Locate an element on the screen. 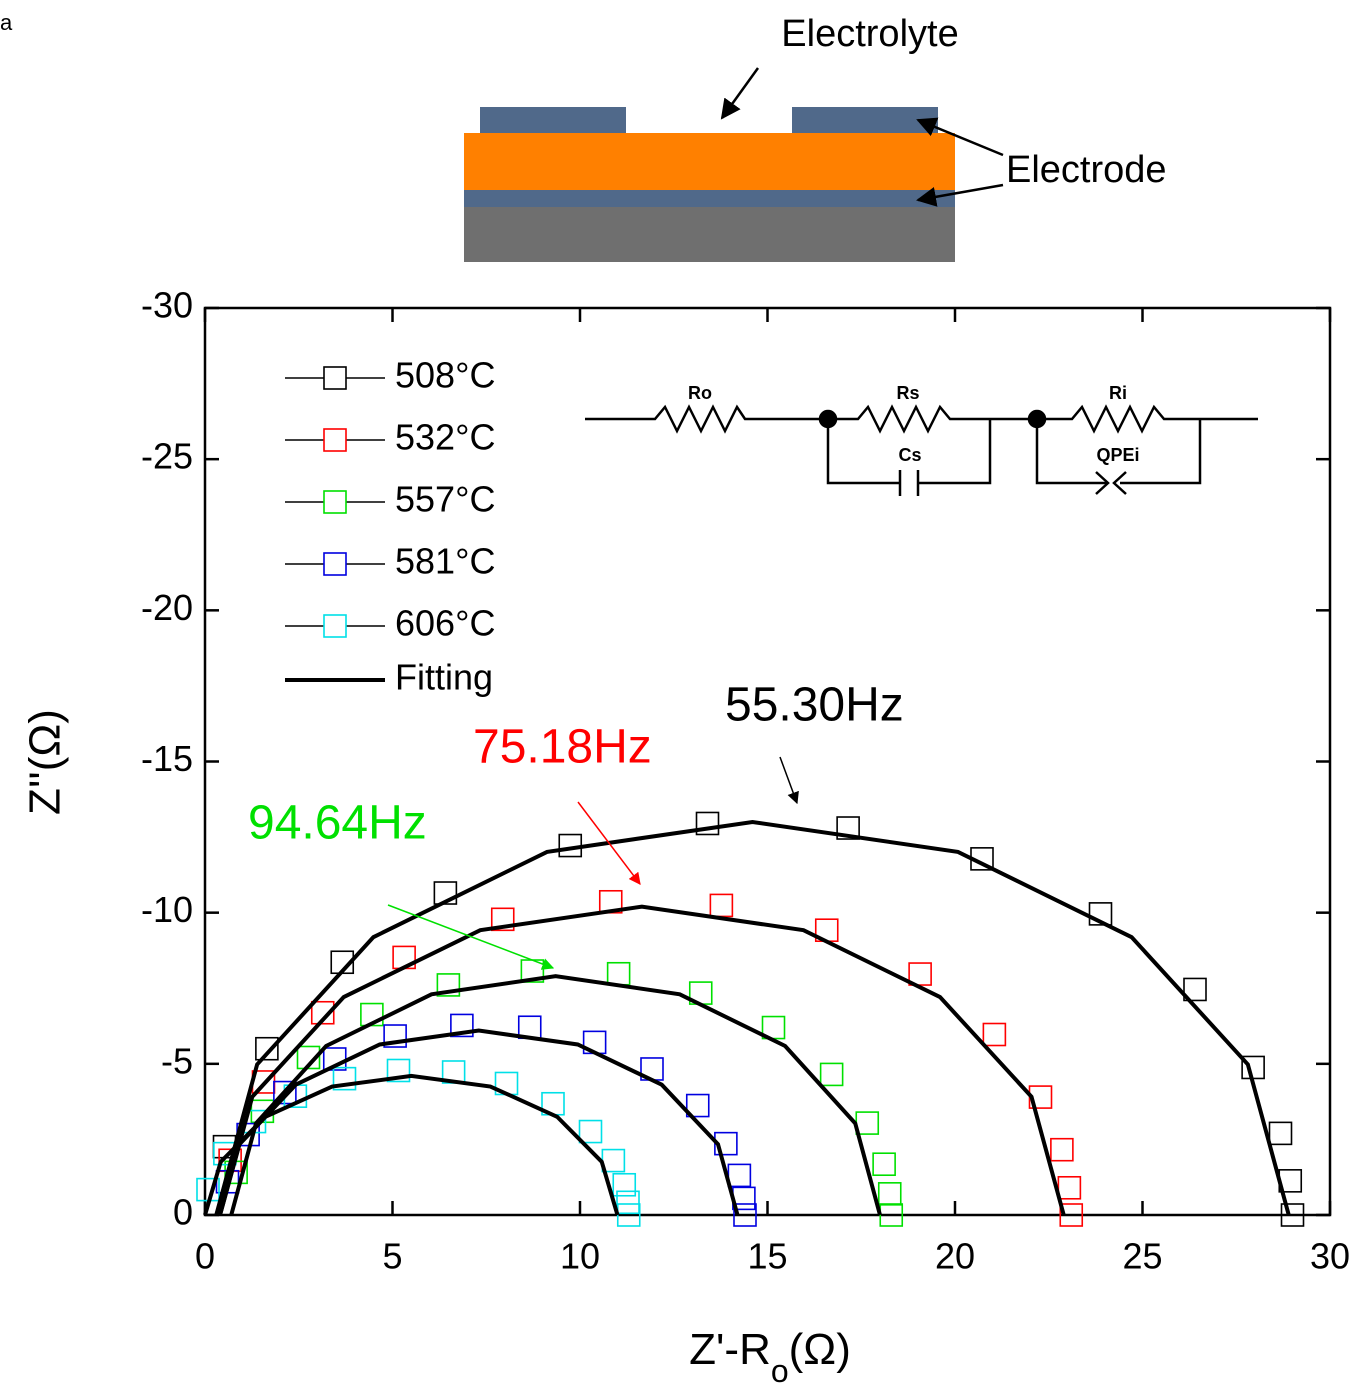 This screenshot has width=1364, height=1396. y-tick-label: -25 is located at coordinates (167, 456).